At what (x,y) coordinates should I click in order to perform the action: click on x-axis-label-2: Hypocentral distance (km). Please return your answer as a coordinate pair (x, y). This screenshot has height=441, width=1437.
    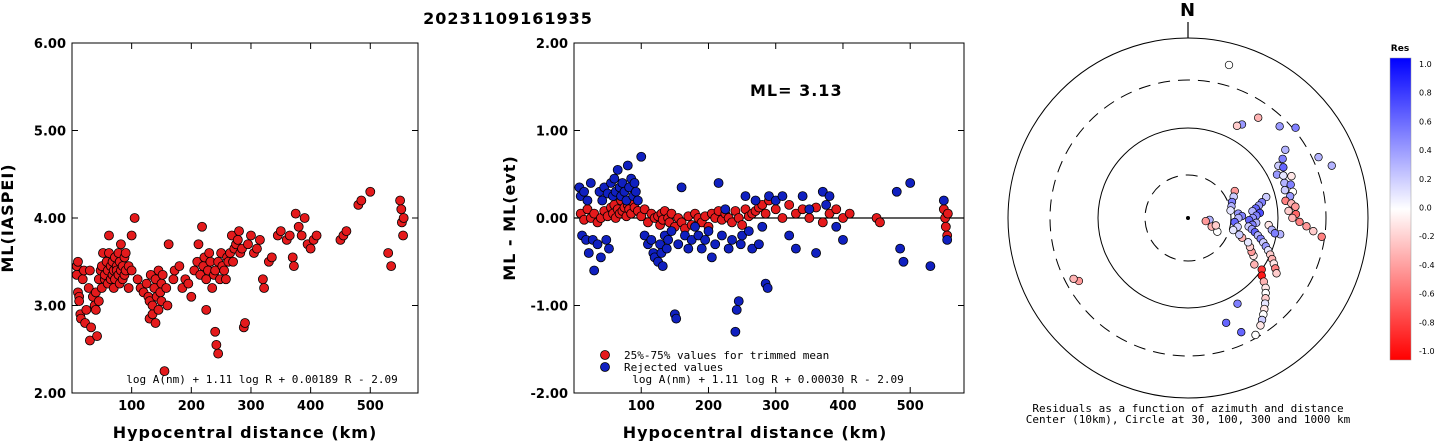
    Looking at the image, I should click on (755, 432).